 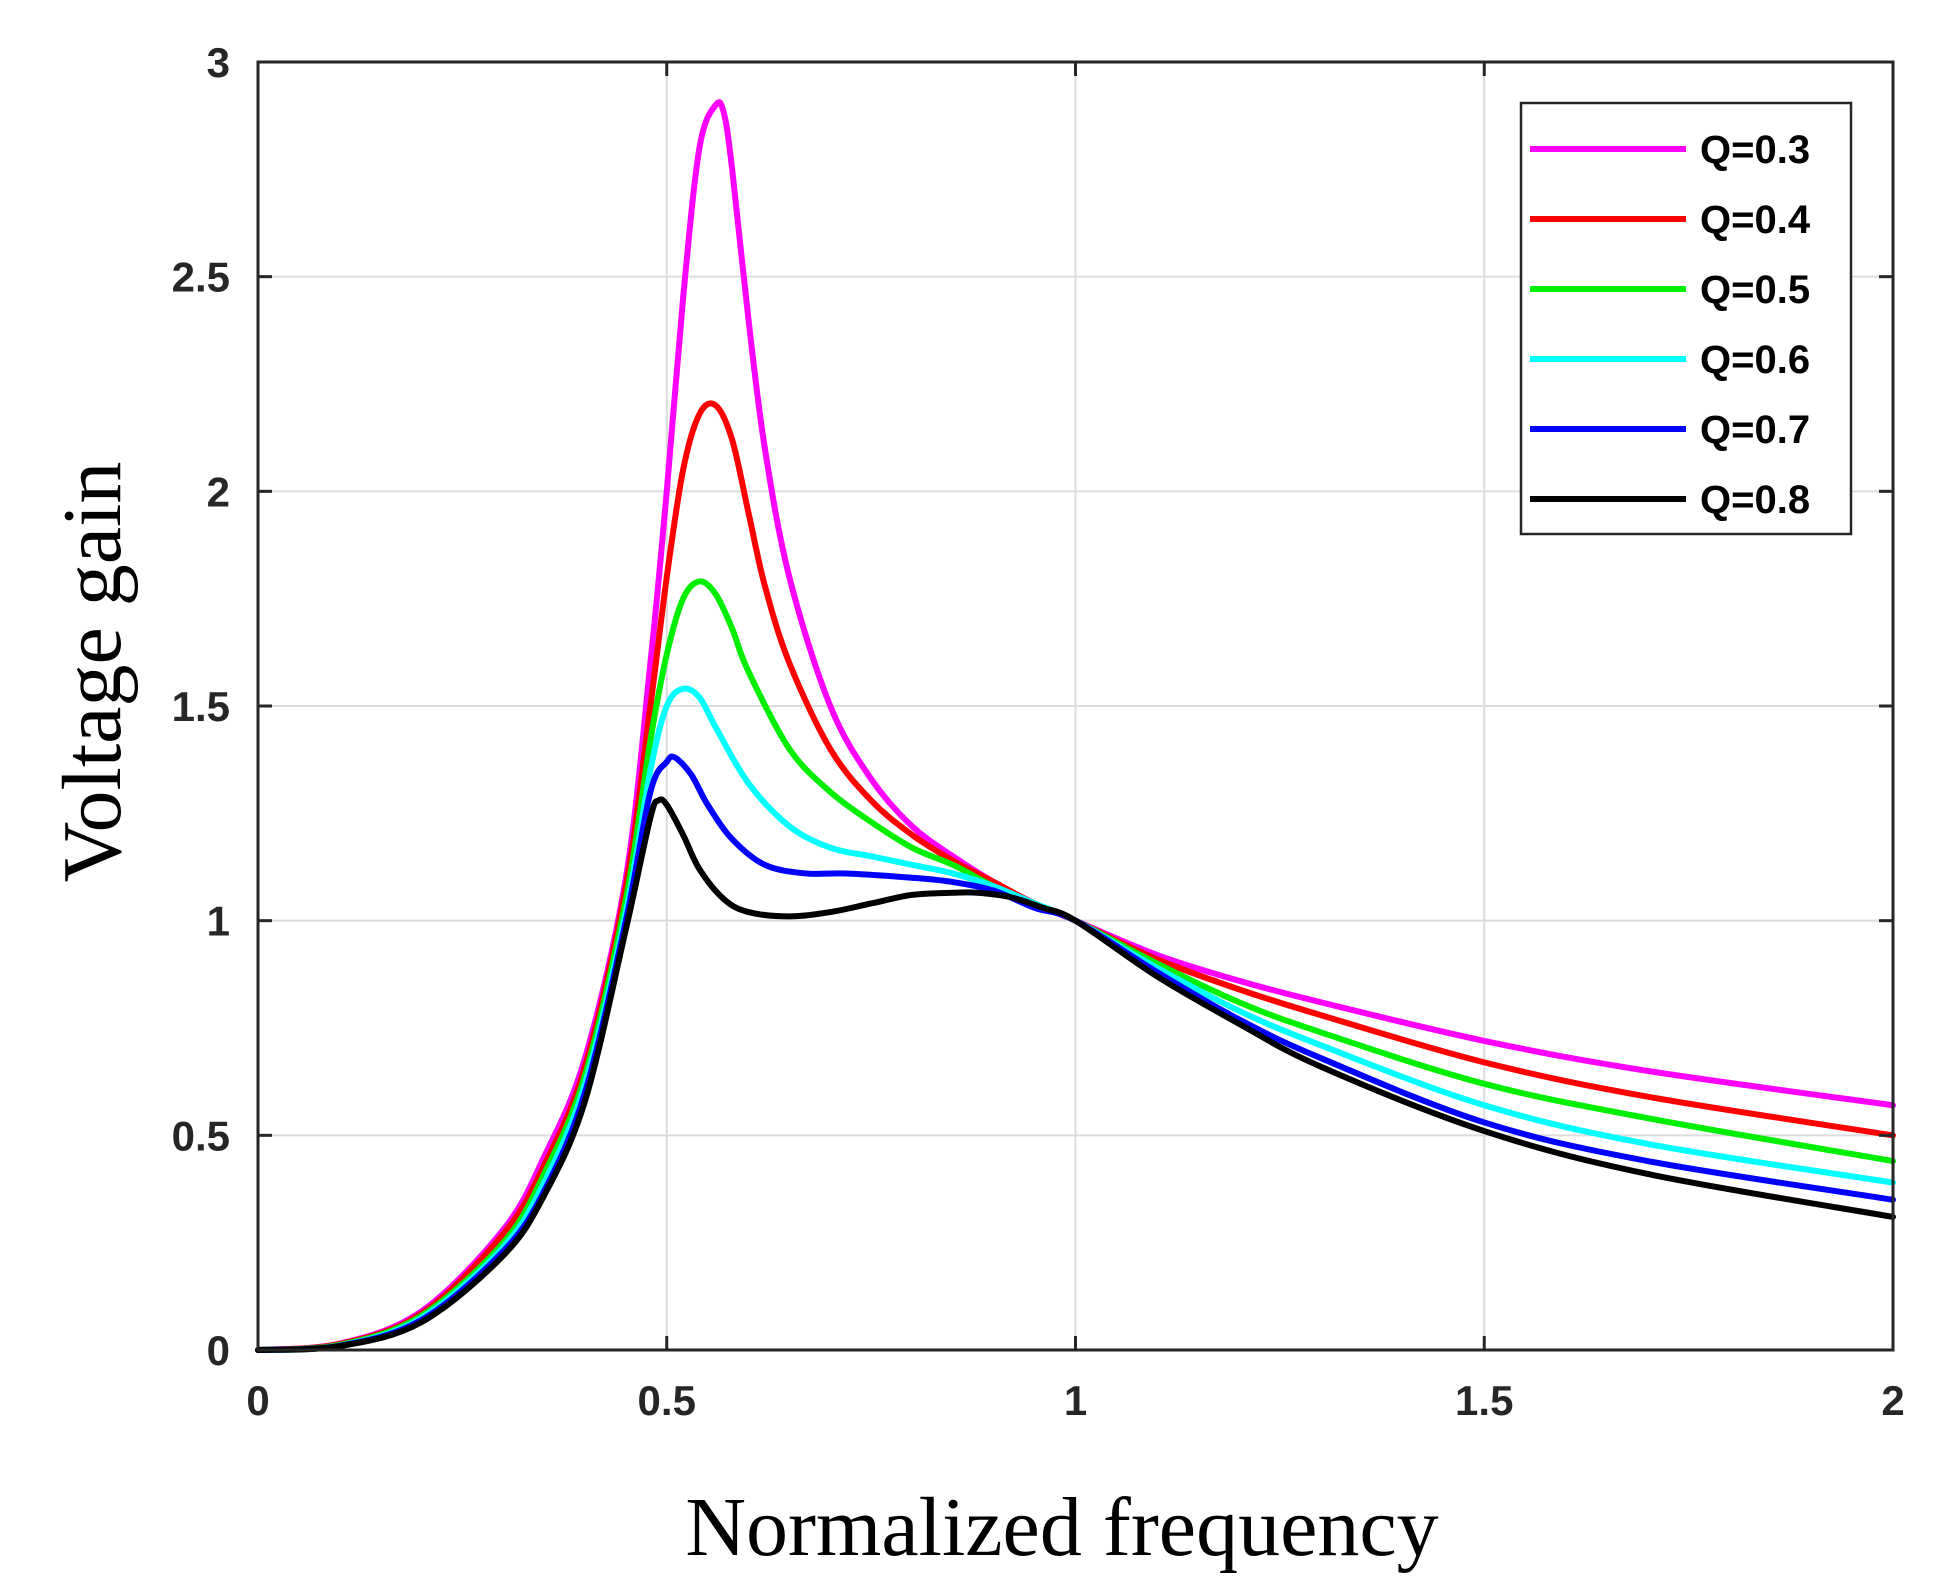 I want to click on y-tick-label: 2.5, so click(x=201, y=277).